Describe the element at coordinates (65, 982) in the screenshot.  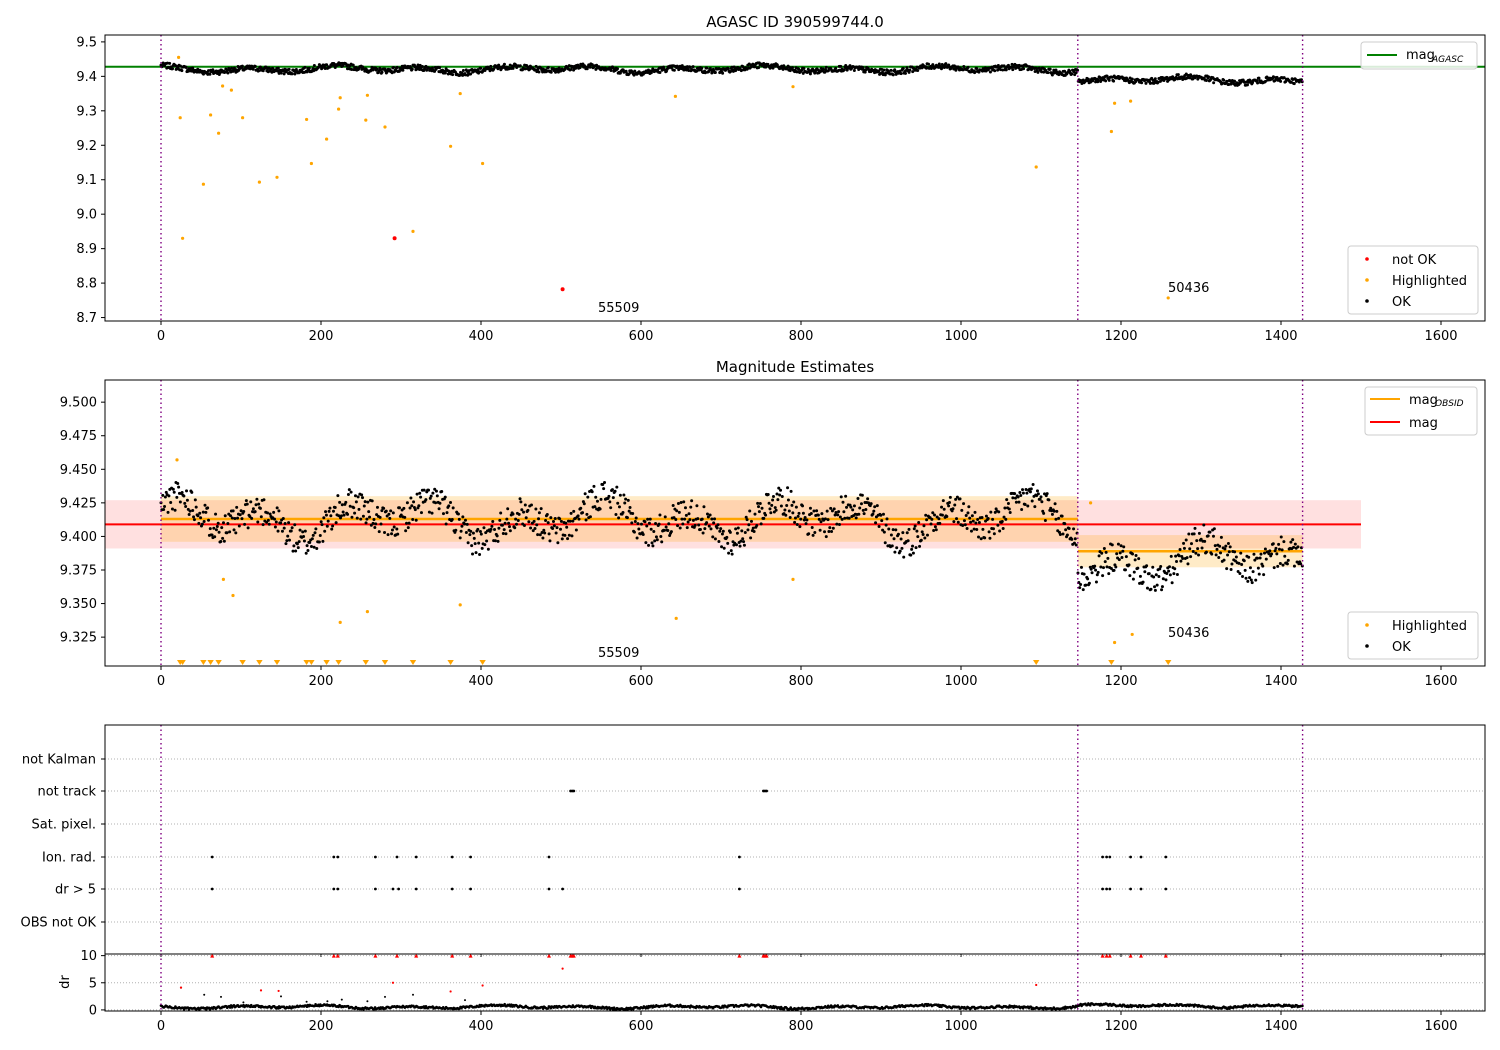
I see `panel-dr-ylabel: dr` at that location.